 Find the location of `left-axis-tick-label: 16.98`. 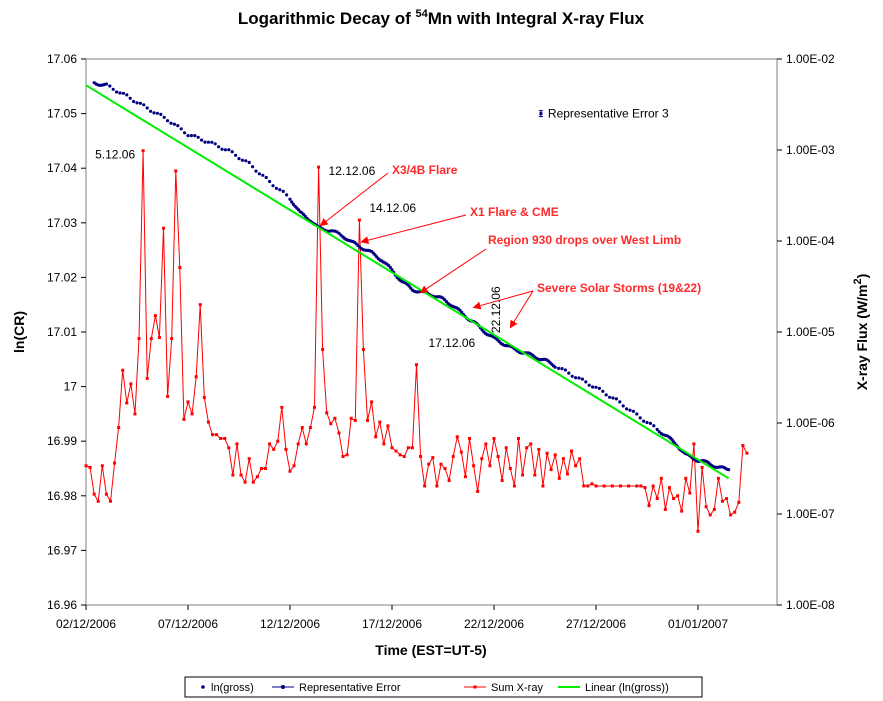

left-axis-tick-label: 16.98 is located at coordinates (62, 496).